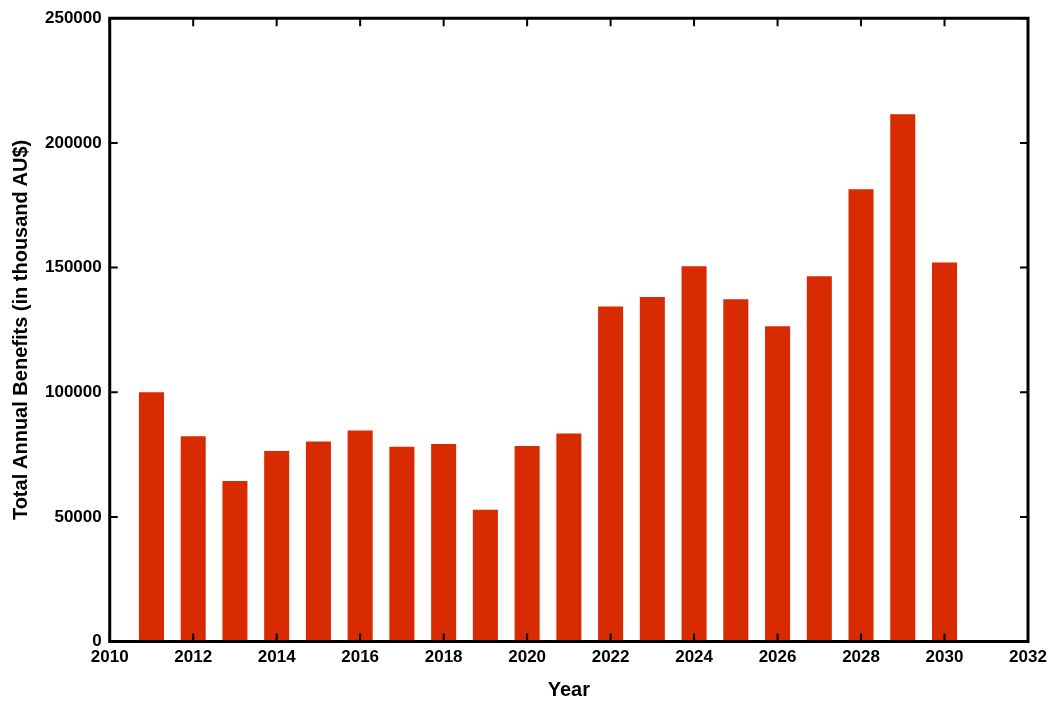  I want to click on x-axis-title: Year, so click(569, 688).